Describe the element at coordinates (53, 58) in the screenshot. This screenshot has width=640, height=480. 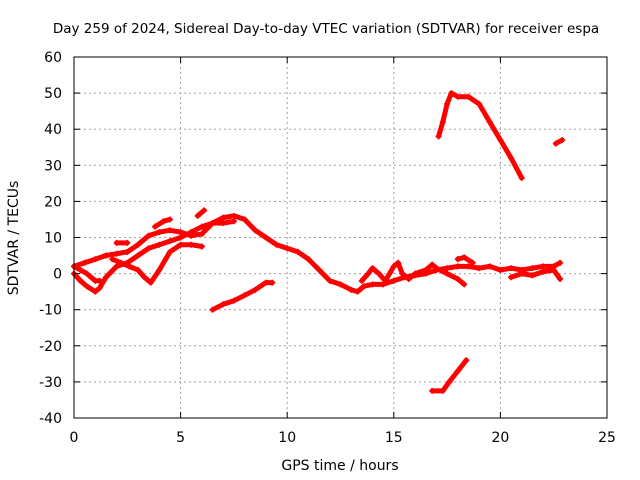
I see `y-tick-label: 60` at that location.